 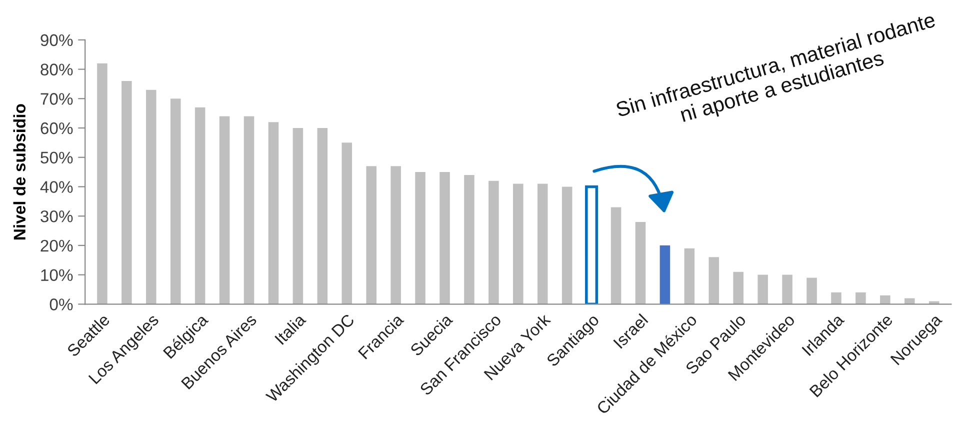 I want to click on y-tick-label: 80%, so click(x=56, y=70).